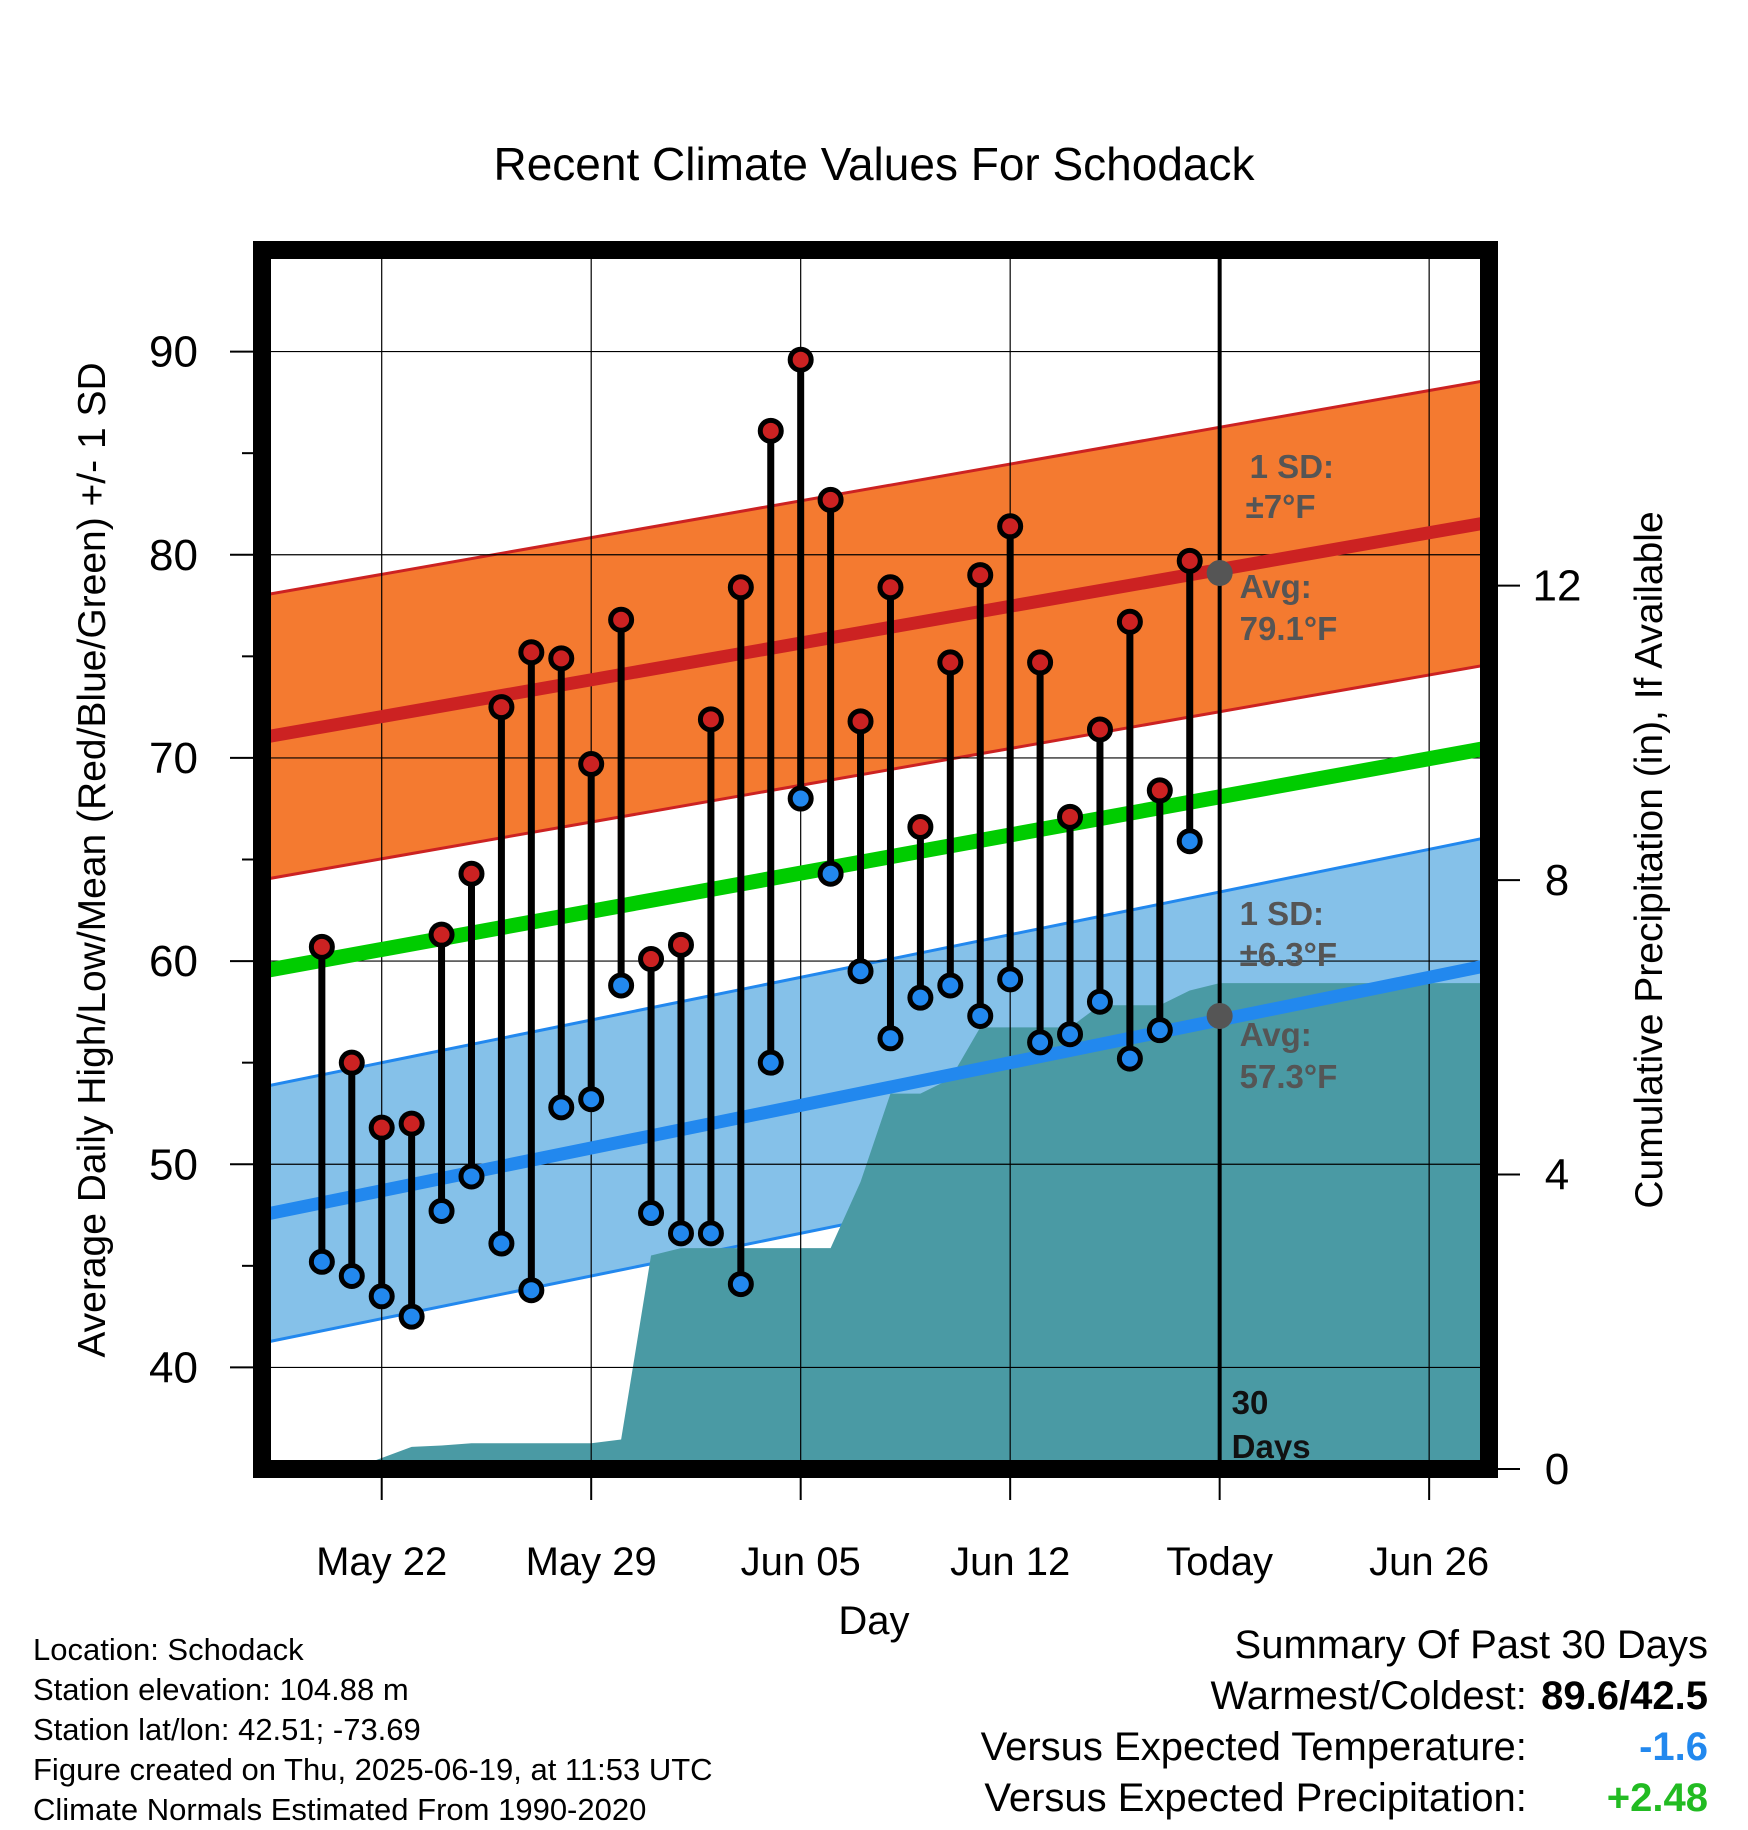  Describe the element at coordinates (1250, 1402) in the screenshot. I see `period-label-number: 30` at that location.